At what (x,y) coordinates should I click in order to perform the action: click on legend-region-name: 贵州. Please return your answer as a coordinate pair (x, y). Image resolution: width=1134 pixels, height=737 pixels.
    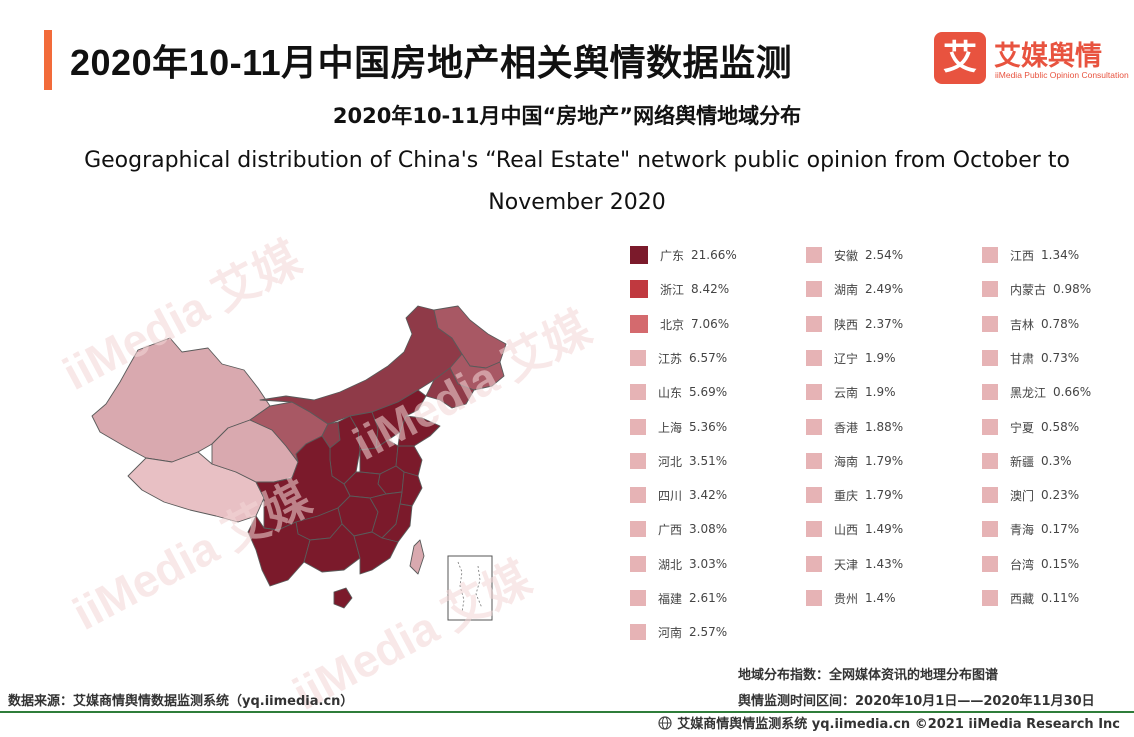
    Looking at the image, I should click on (846, 598).